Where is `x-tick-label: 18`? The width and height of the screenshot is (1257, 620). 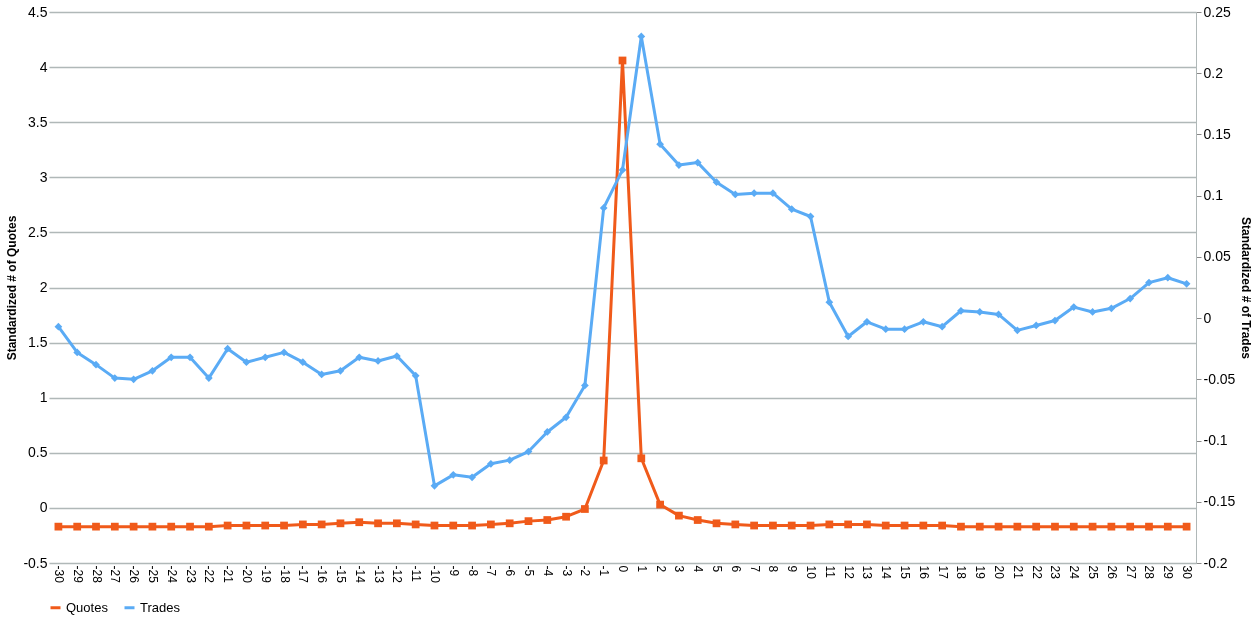
x-tick-label: 18 is located at coordinates (961, 572).